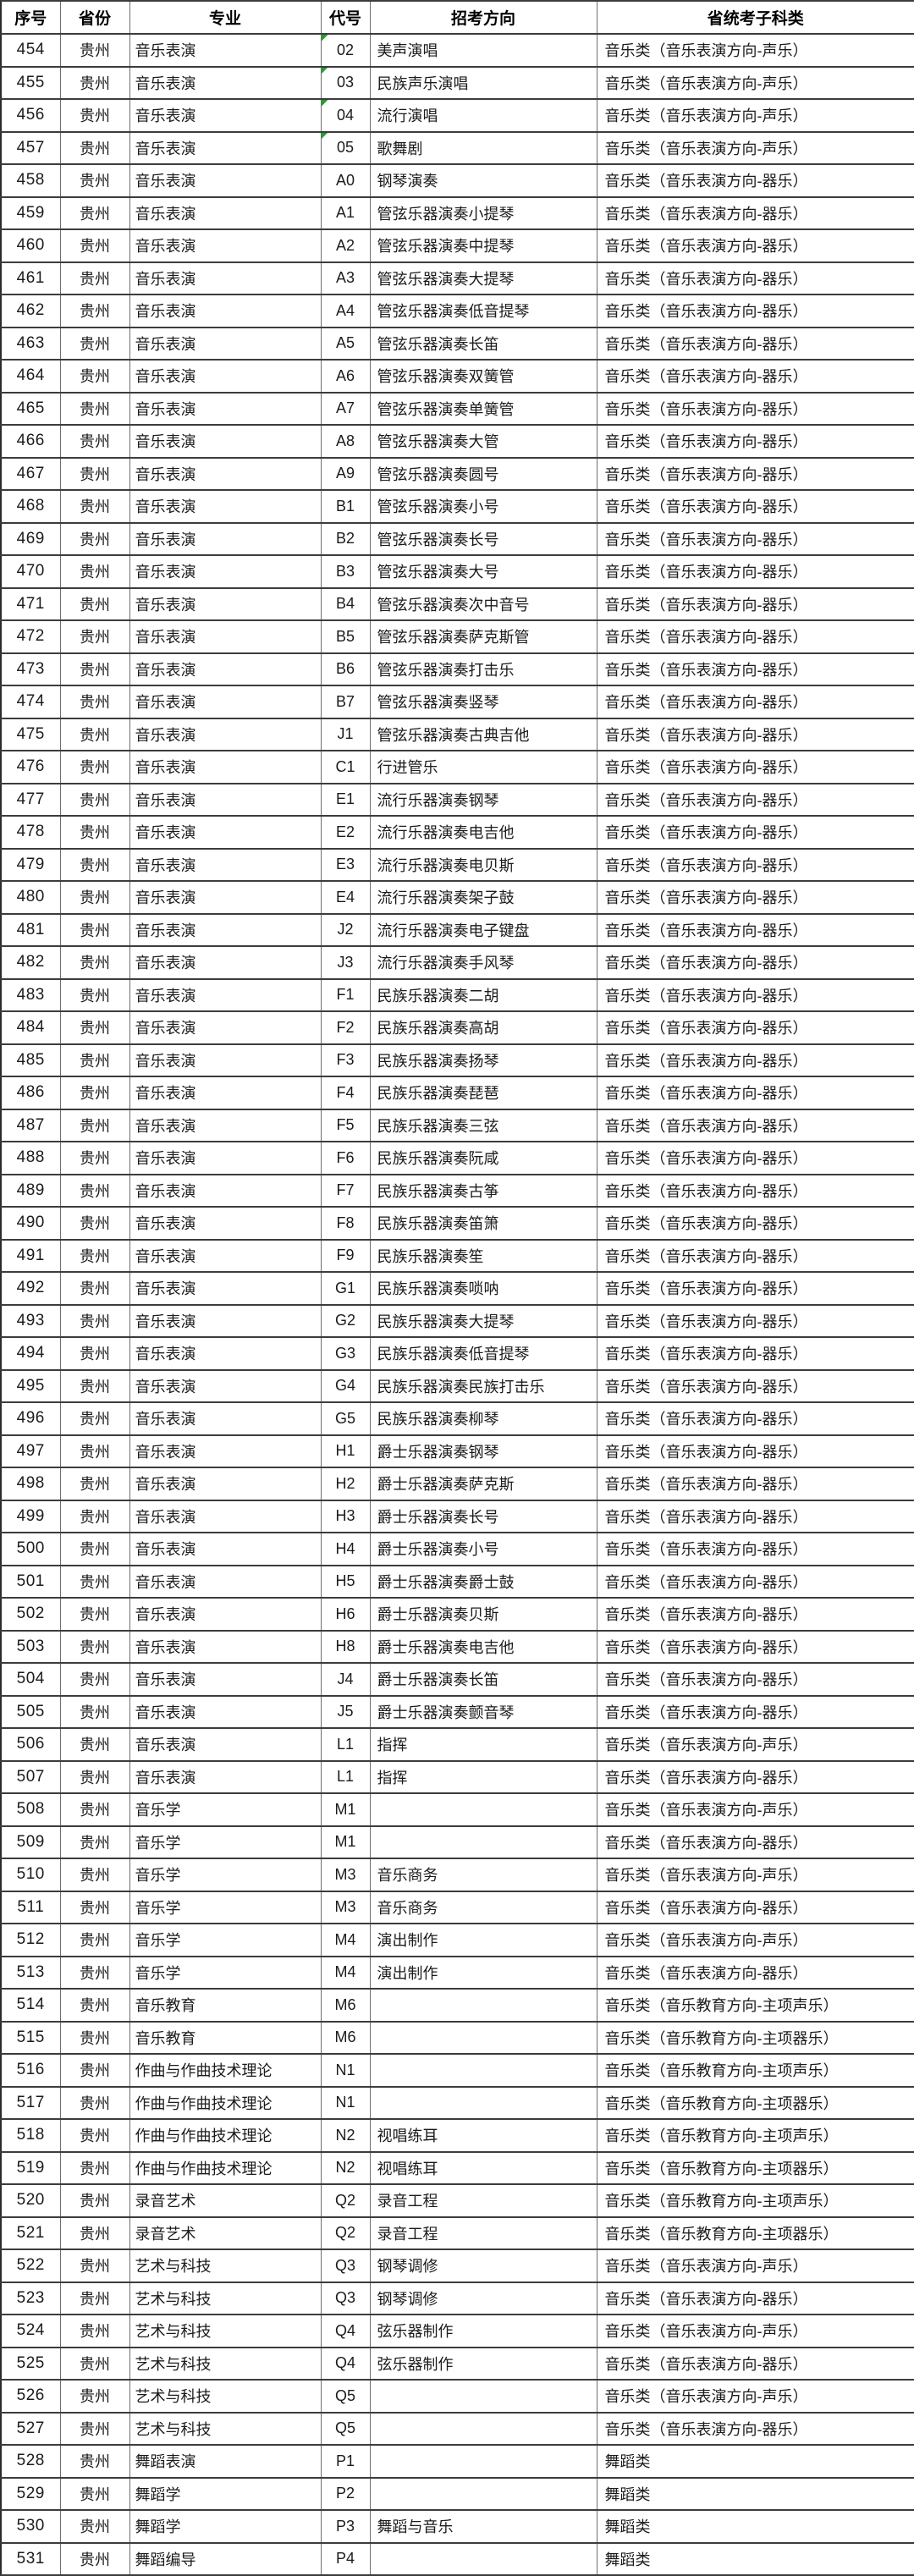 This screenshot has width=914, height=2576. What do you see at coordinates (457, 1190) in the screenshot?
I see `table-row: 489 贵州 音乐表演 F7 民族乐器演奏古筝 音乐类（音乐表演方向-器乐）` at bounding box center [457, 1190].